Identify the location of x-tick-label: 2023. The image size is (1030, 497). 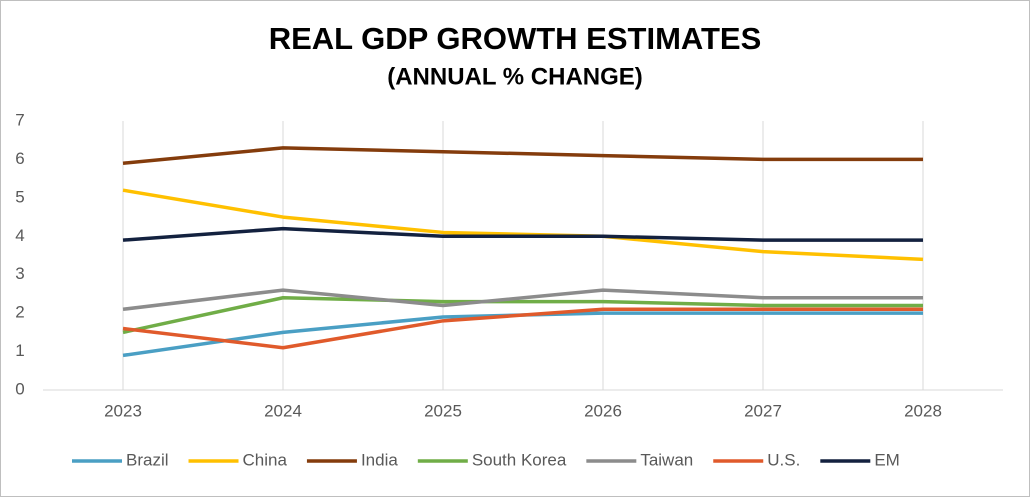
(123, 410).